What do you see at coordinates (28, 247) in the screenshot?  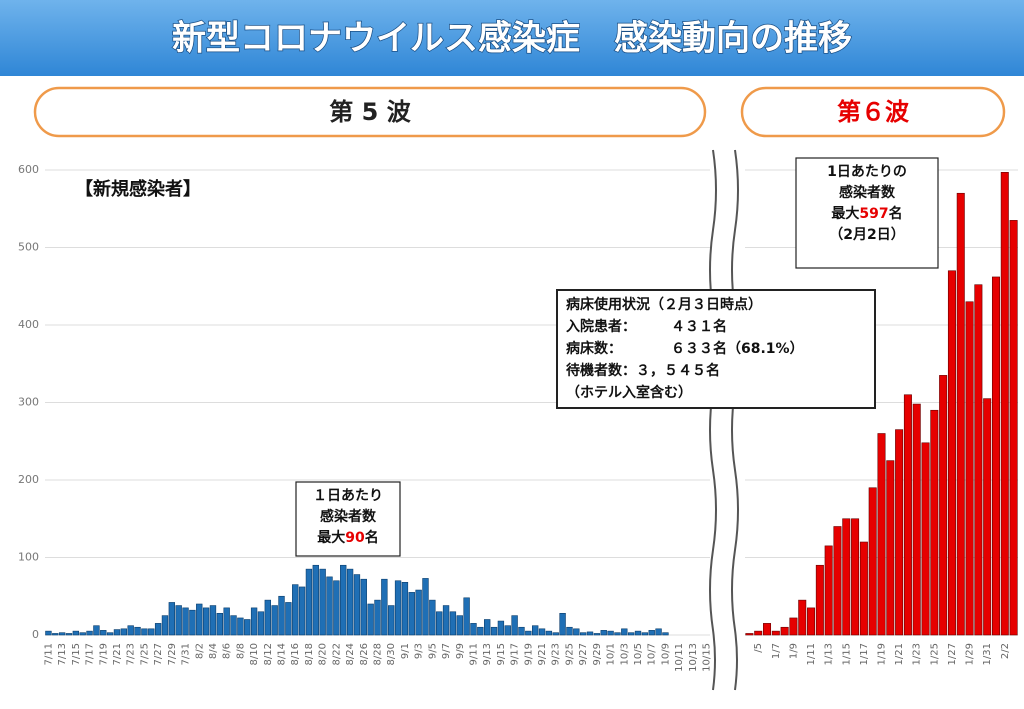 I see `y-tick-label: 500` at bounding box center [28, 247].